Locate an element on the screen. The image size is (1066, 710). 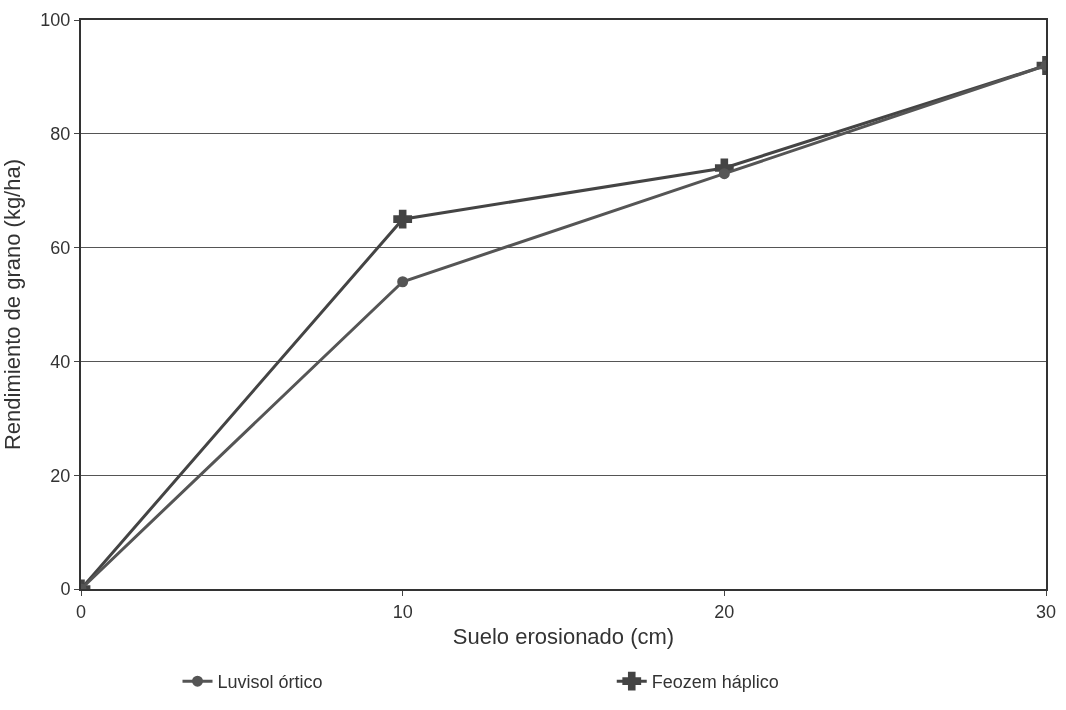
y-tick-label: 60 is located at coordinates (60, 247).